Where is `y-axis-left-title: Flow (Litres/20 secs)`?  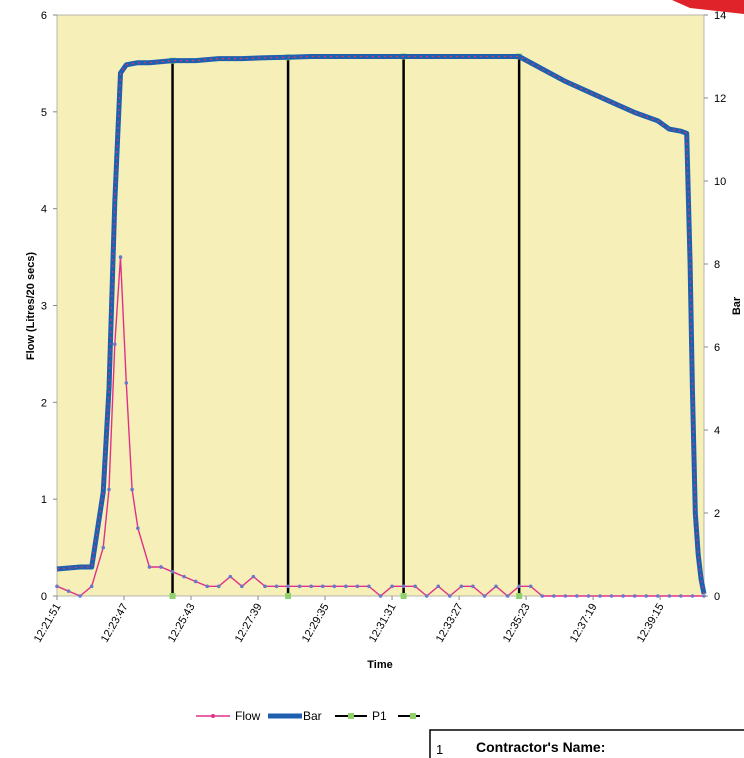
y-axis-left-title: Flow (Litres/20 secs) is located at coordinates (31, 306).